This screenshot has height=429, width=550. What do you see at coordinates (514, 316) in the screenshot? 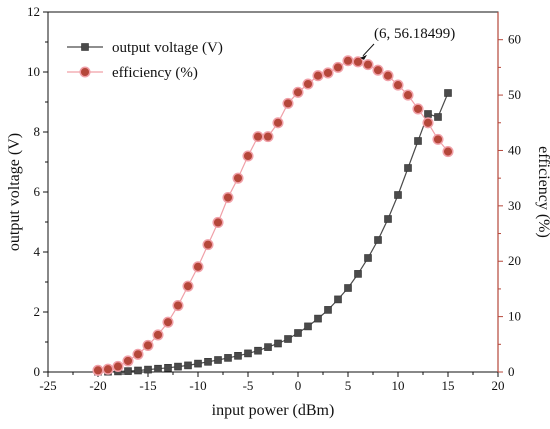
I see `y-right-tick-label: 10` at bounding box center [514, 316].